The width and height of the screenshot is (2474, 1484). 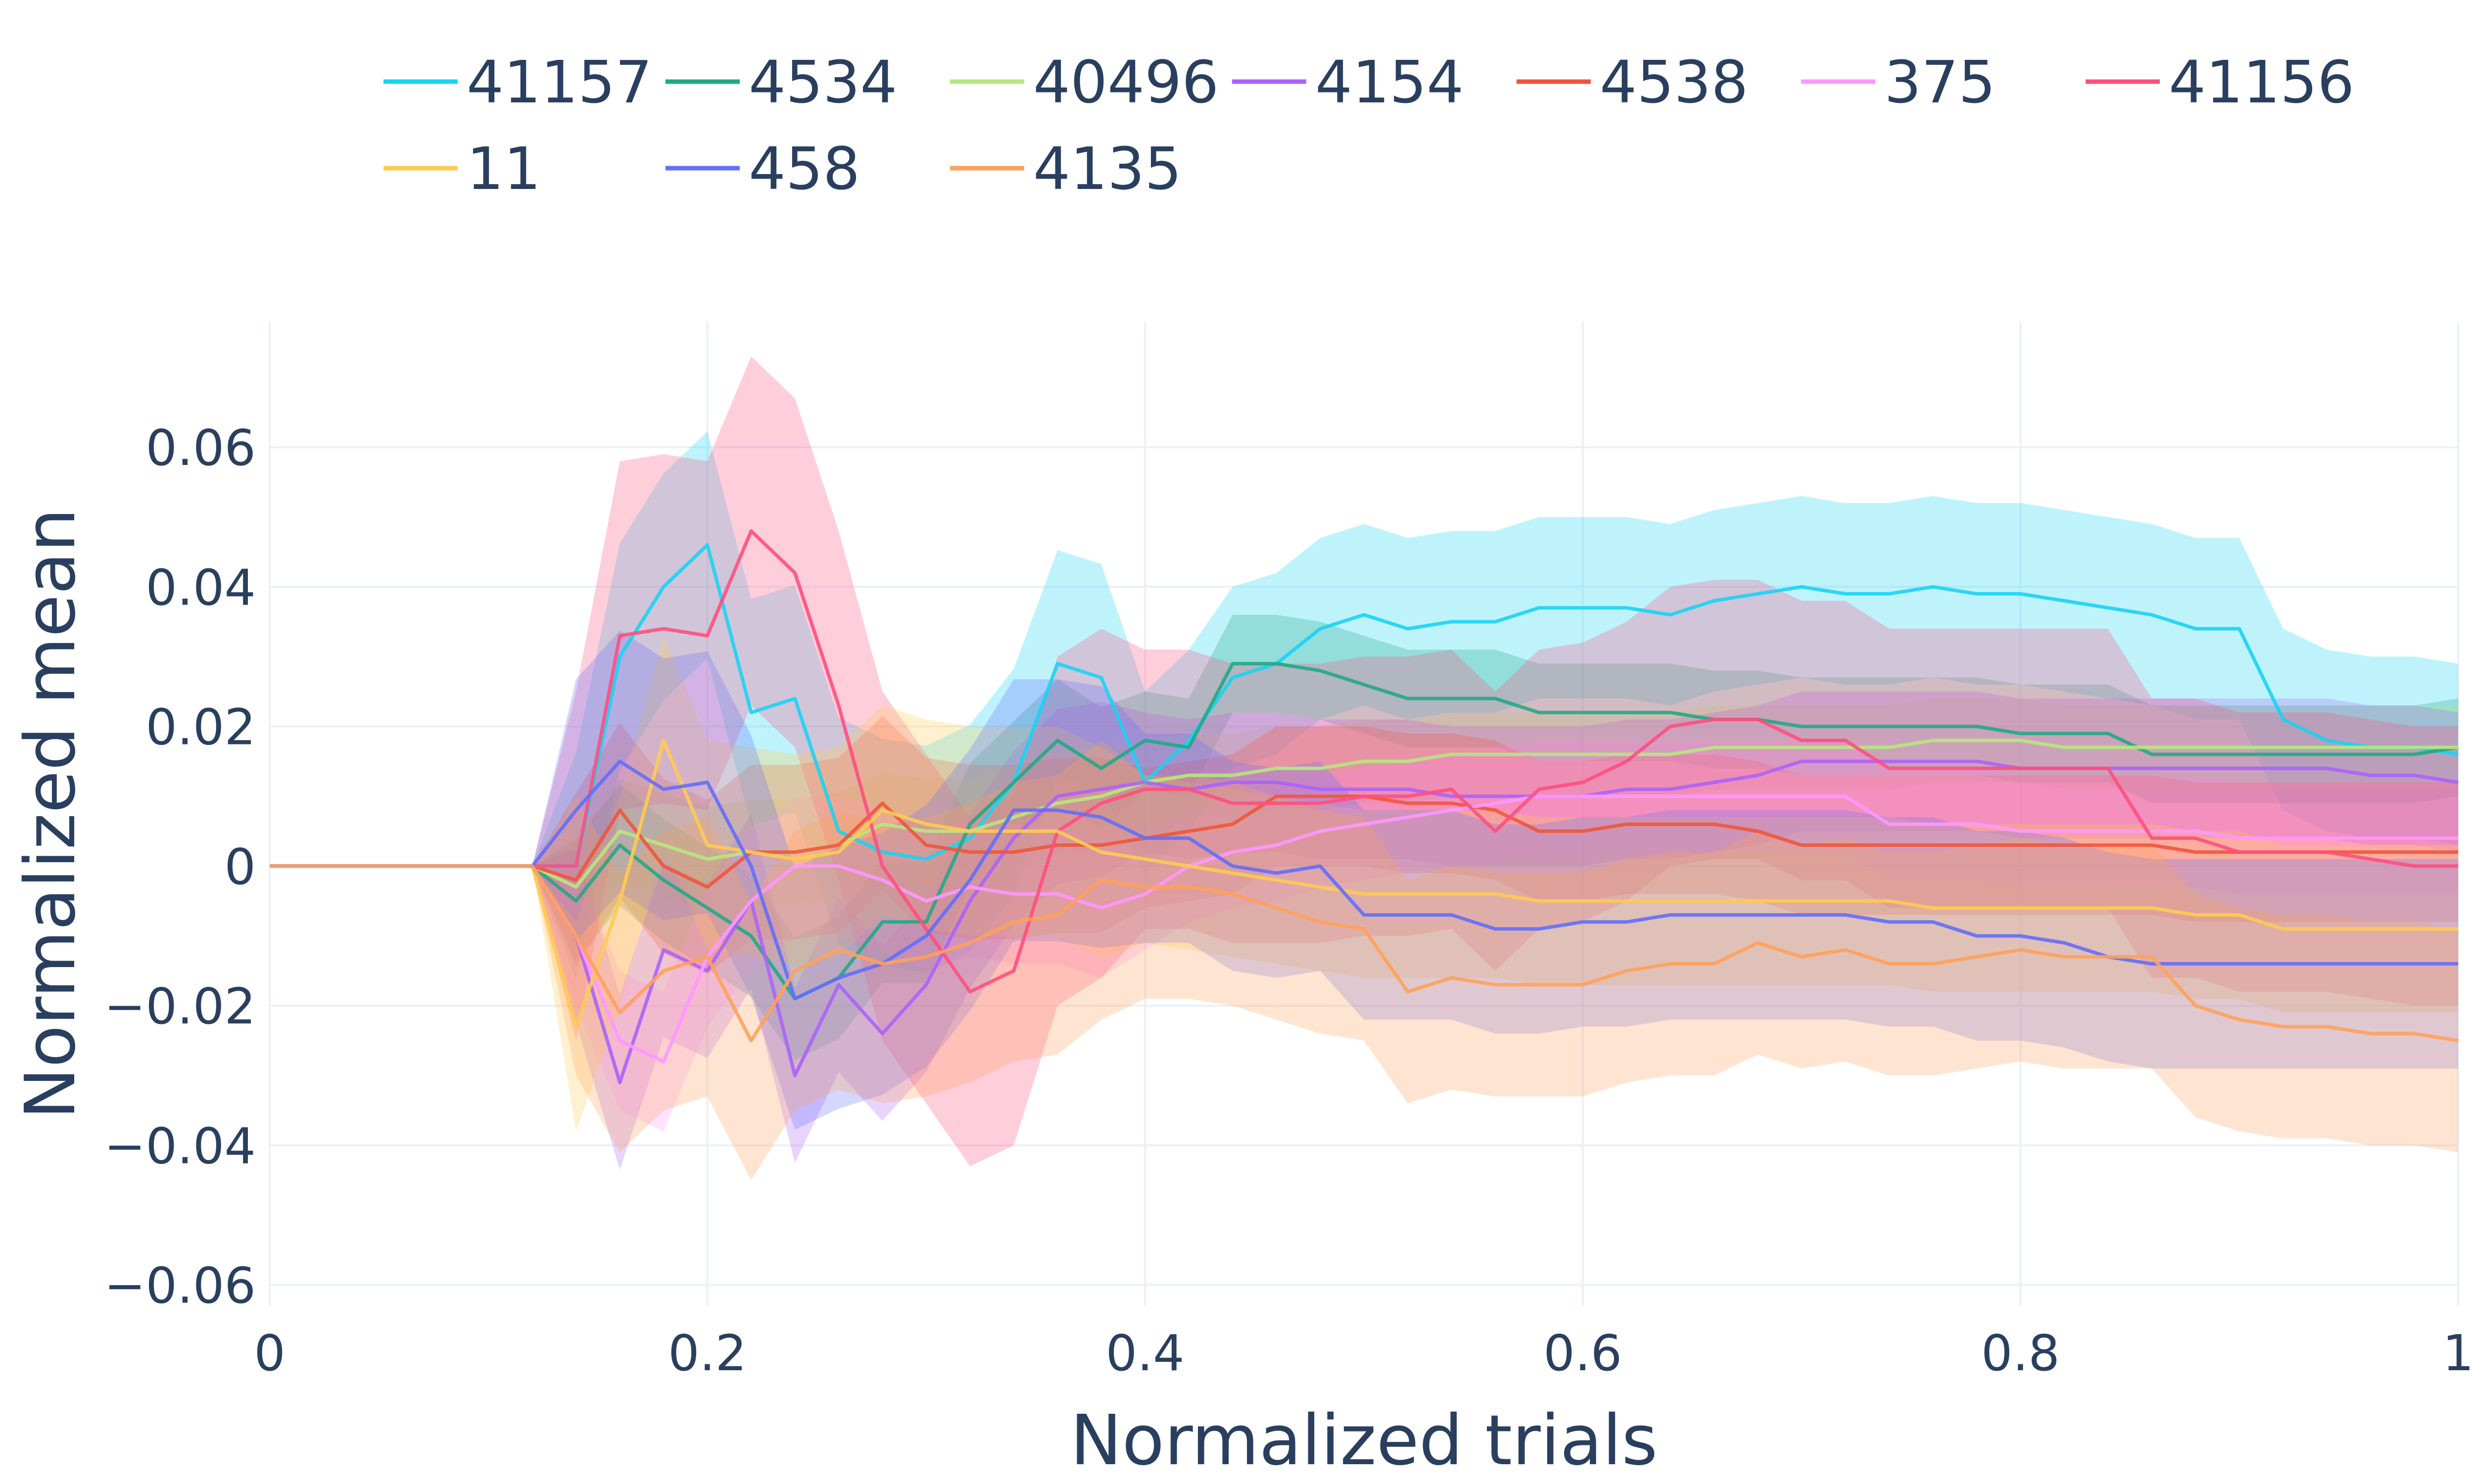 What do you see at coordinates (51, 813) in the screenshot?
I see `y-axis-title: Normalized mean` at bounding box center [51, 813].